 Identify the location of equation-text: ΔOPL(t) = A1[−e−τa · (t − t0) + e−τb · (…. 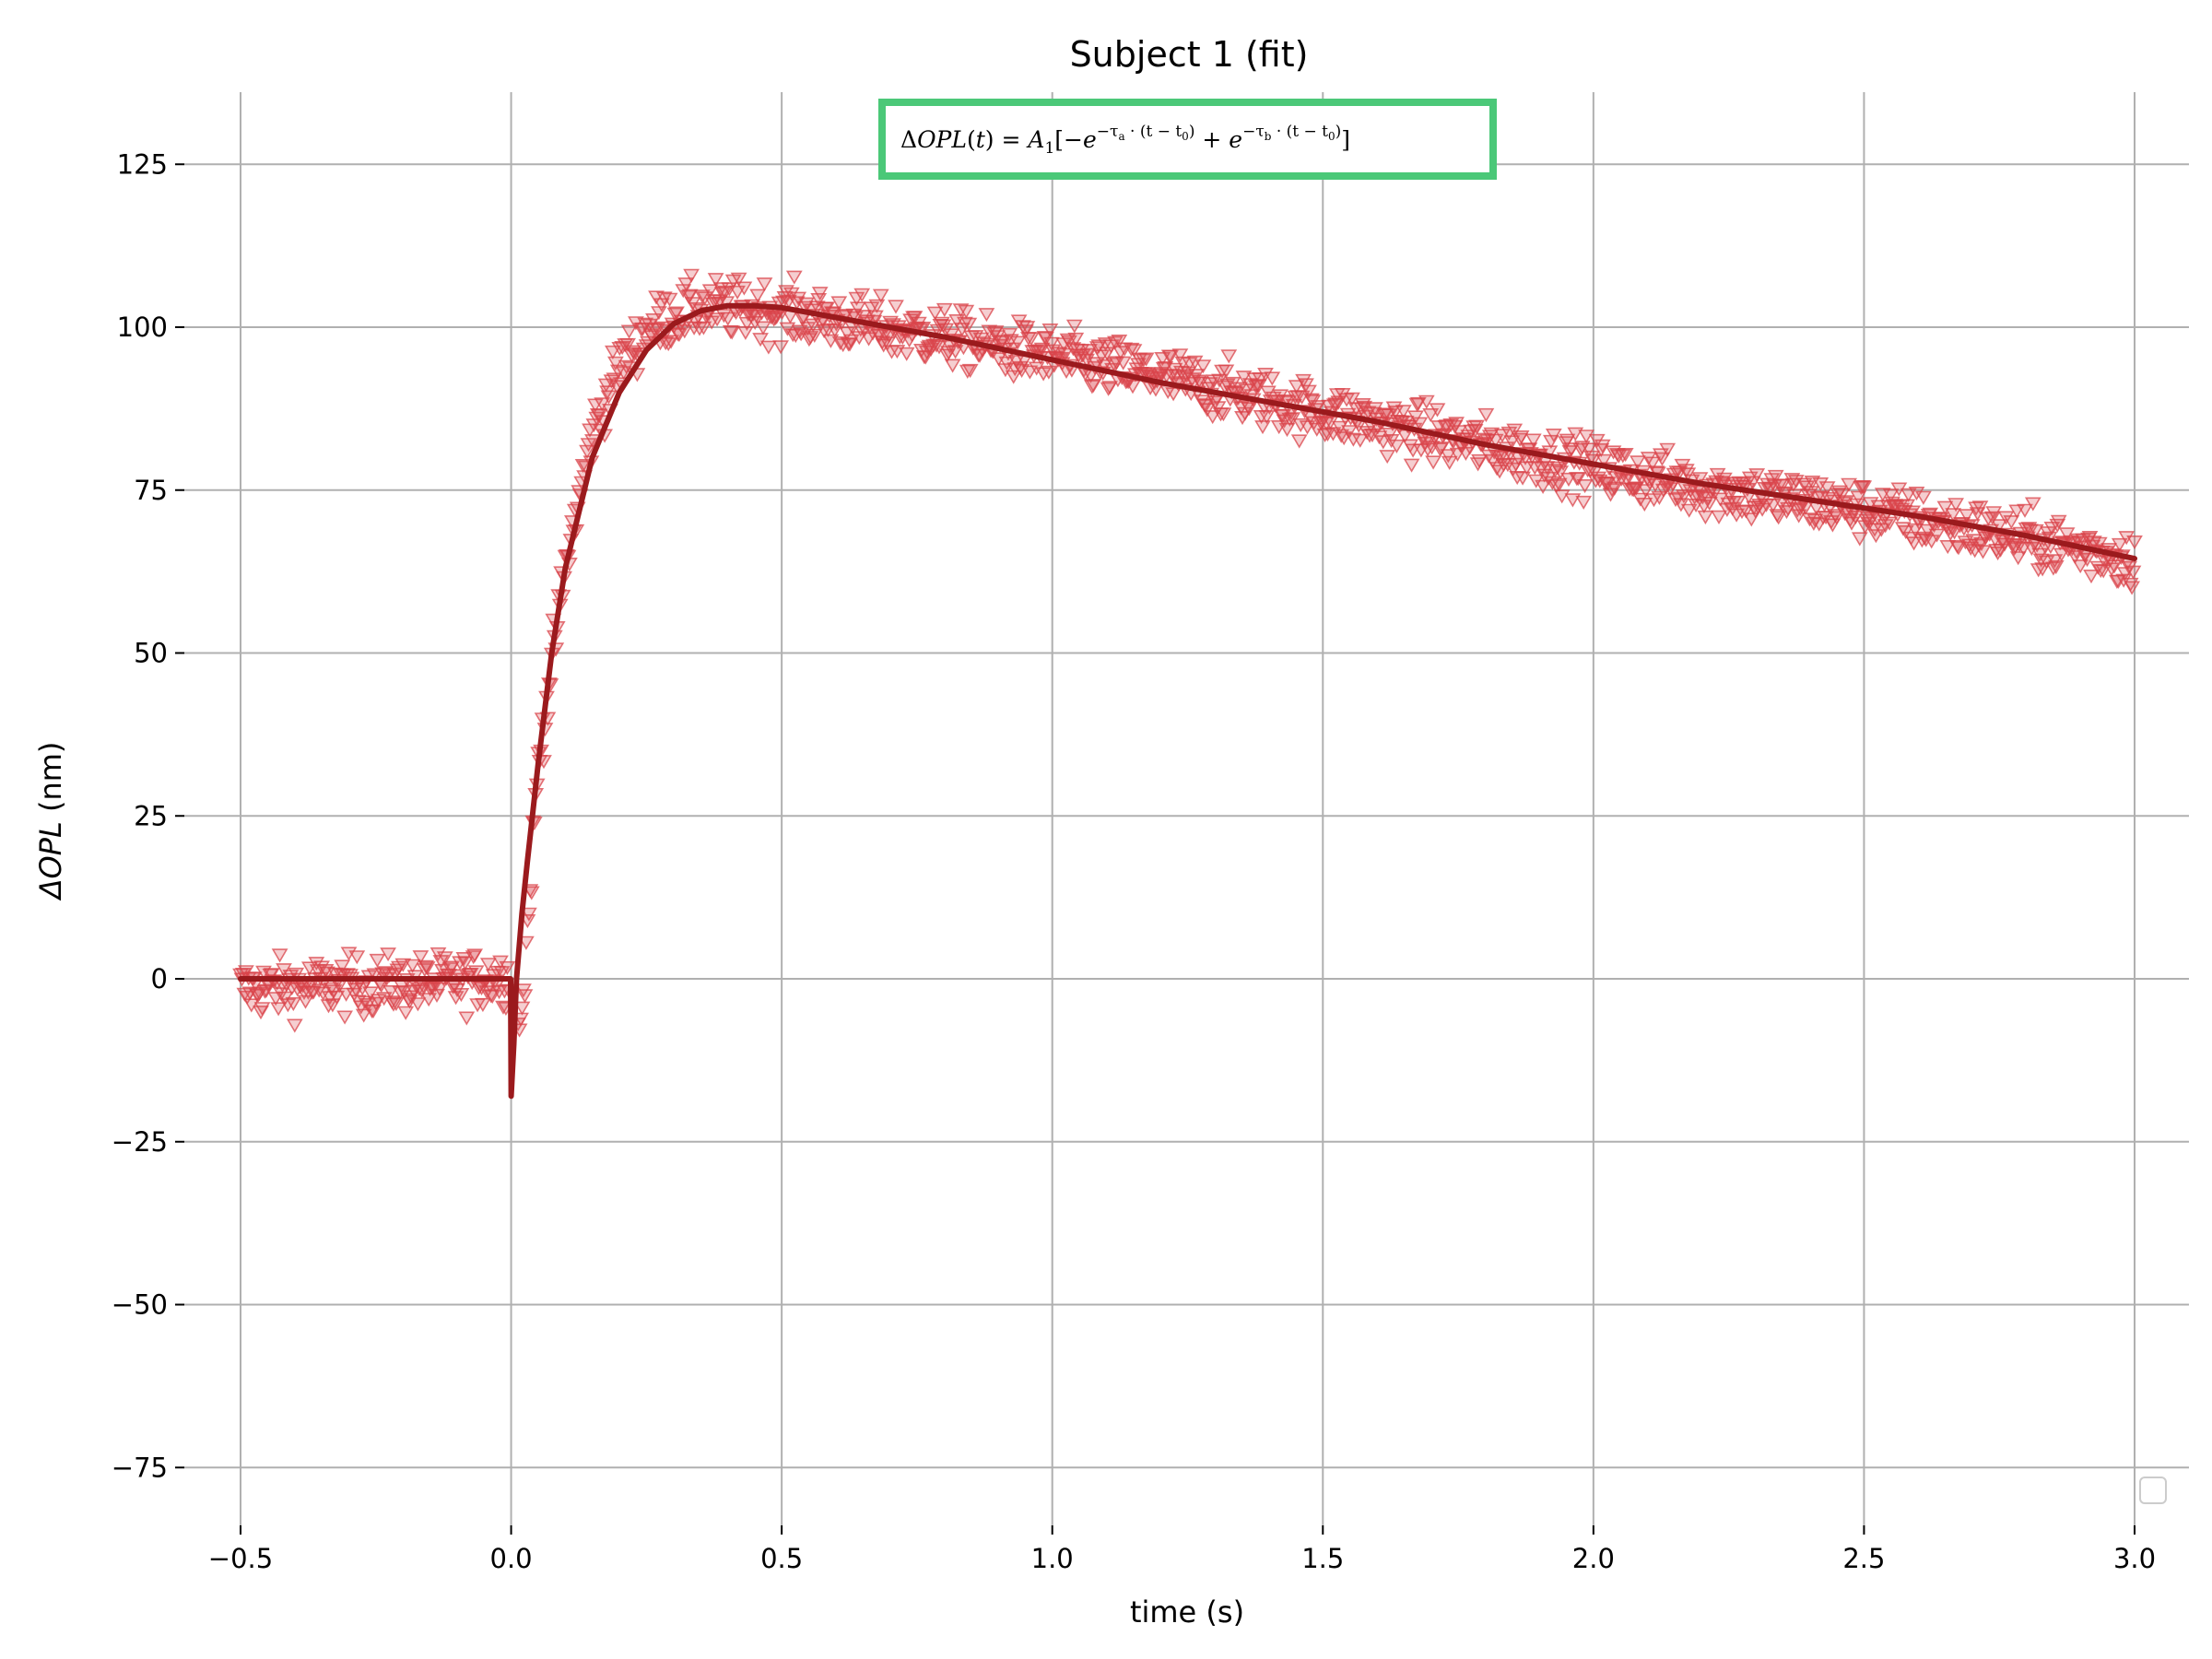
(1125, 140).